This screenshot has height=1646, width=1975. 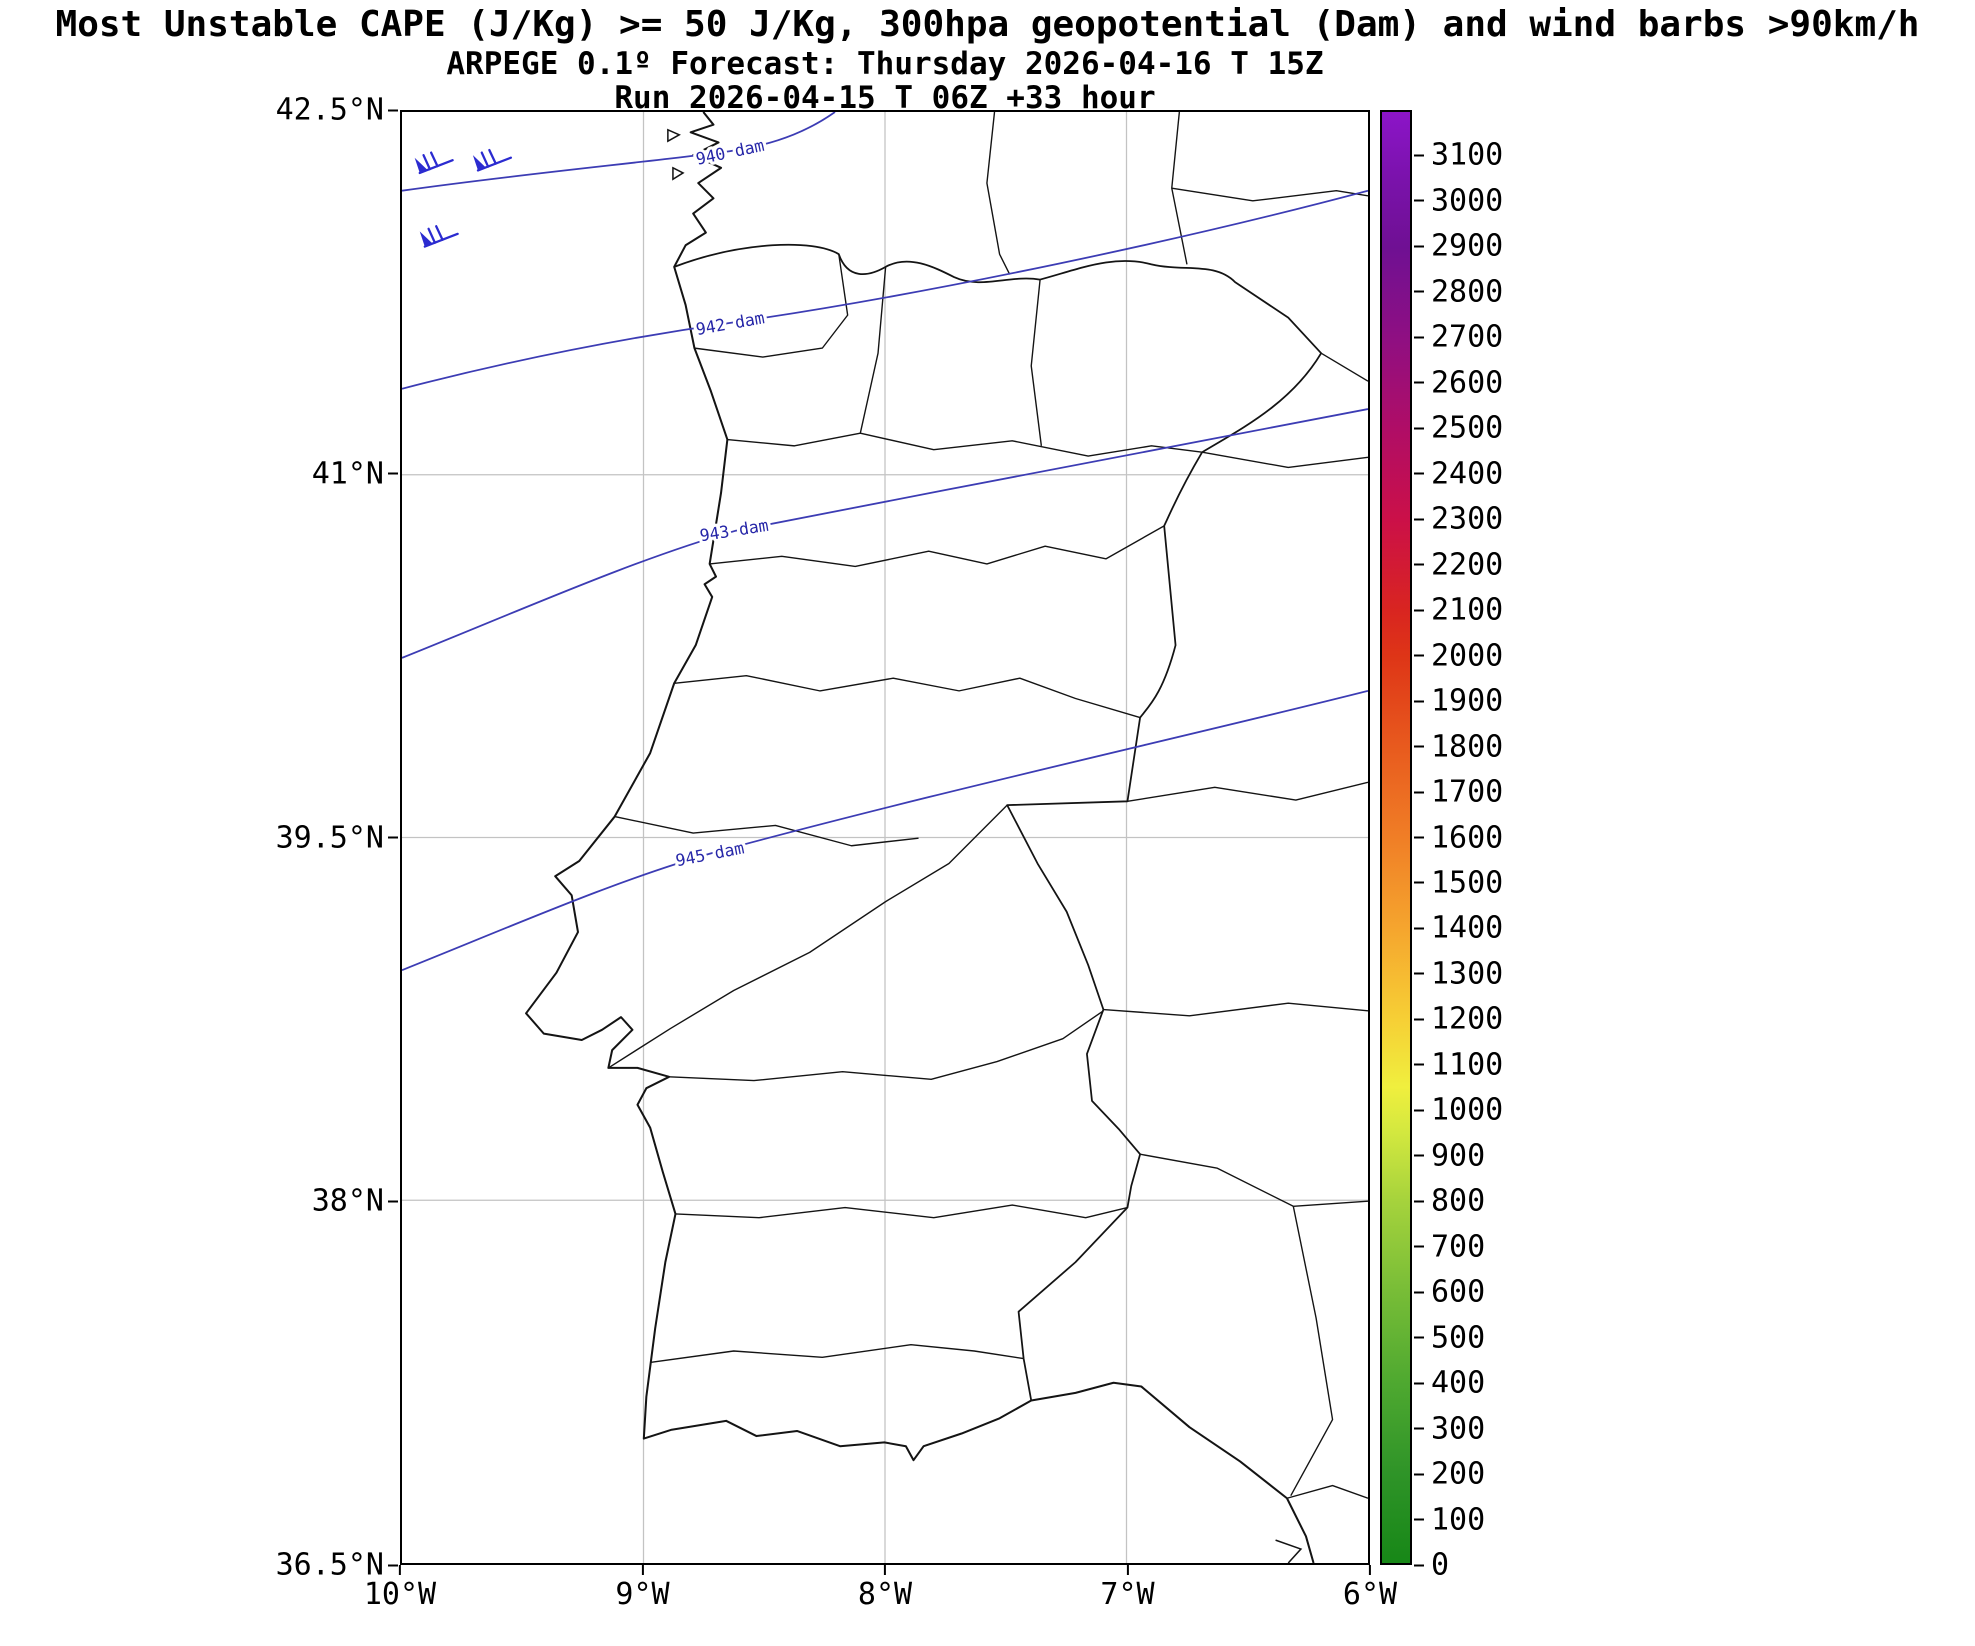 I want to click on colorbar-tick: 2200, so click(x=1458, y=564).